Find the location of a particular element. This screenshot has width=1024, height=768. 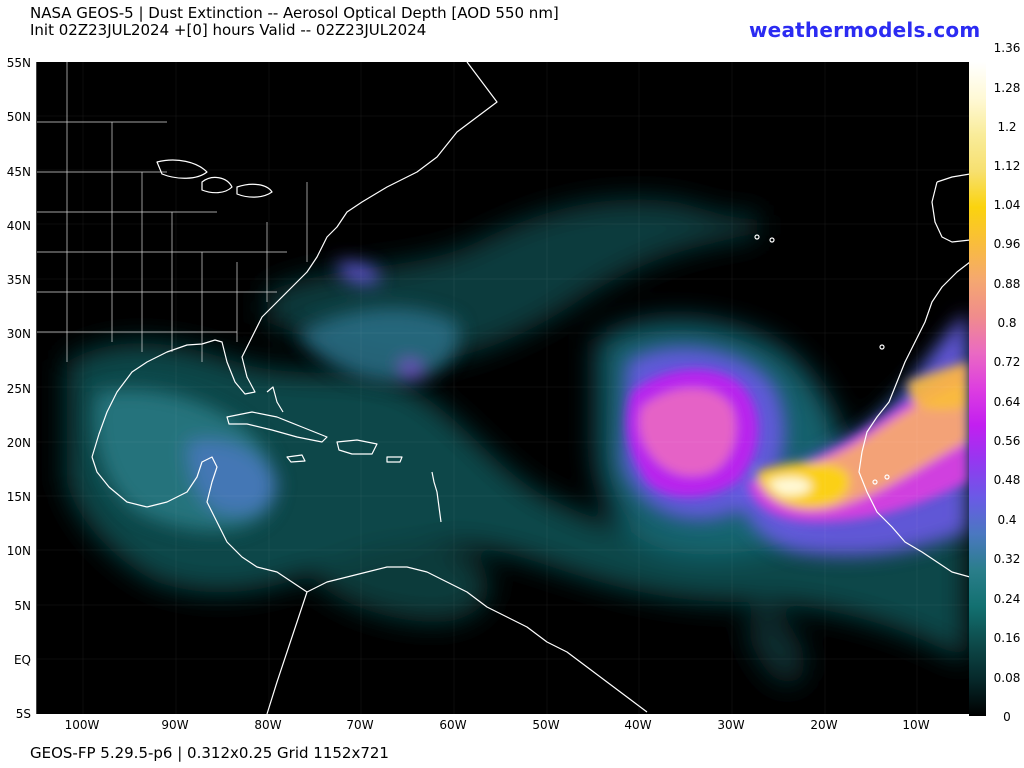

lon-label-70w: 70W is located at coordinates (360, 725).